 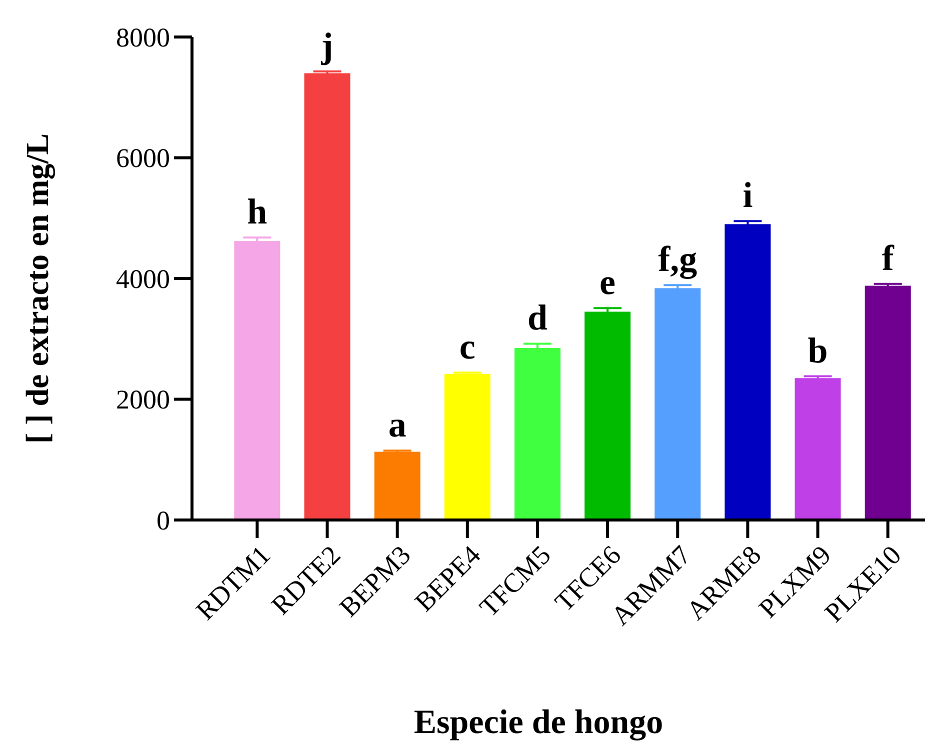 What do you see at coordinates (397, 424) in the screenshot?
I see `annotation: a` at bounding box center [397, 424].